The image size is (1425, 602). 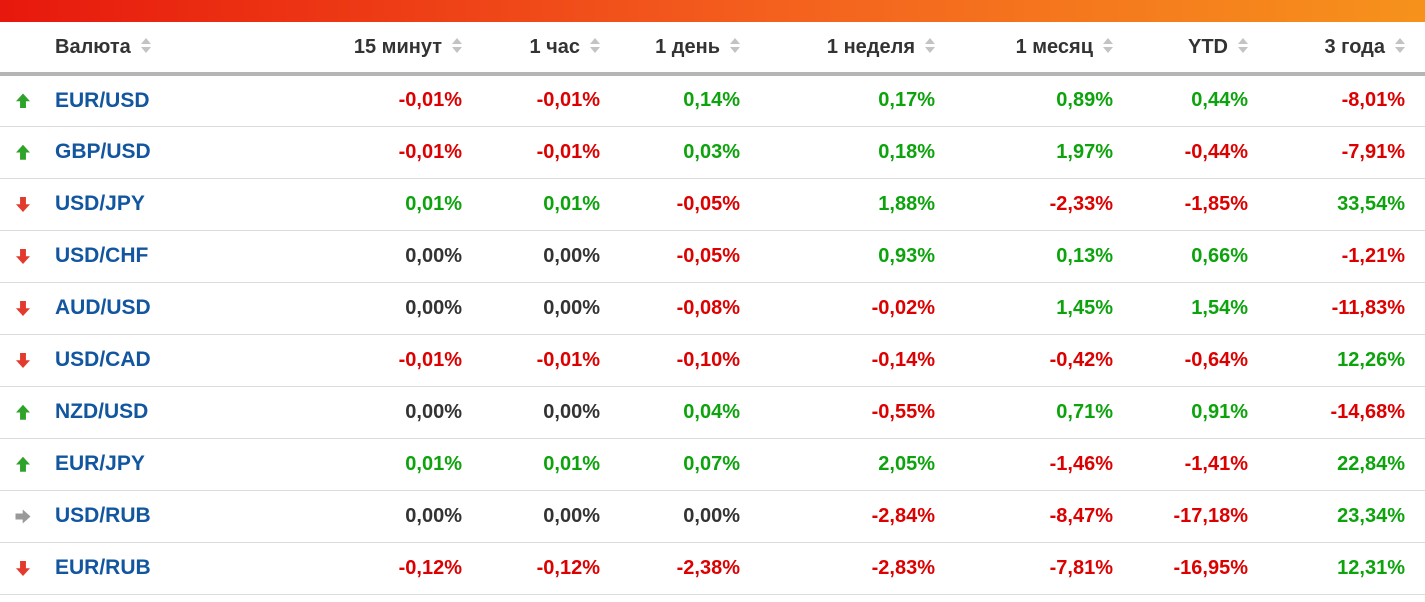 What do you see at coordinates (1024, 204) in the screenshot?
I see `value-cell: -2,33%` at bounding box center [1024, 204].